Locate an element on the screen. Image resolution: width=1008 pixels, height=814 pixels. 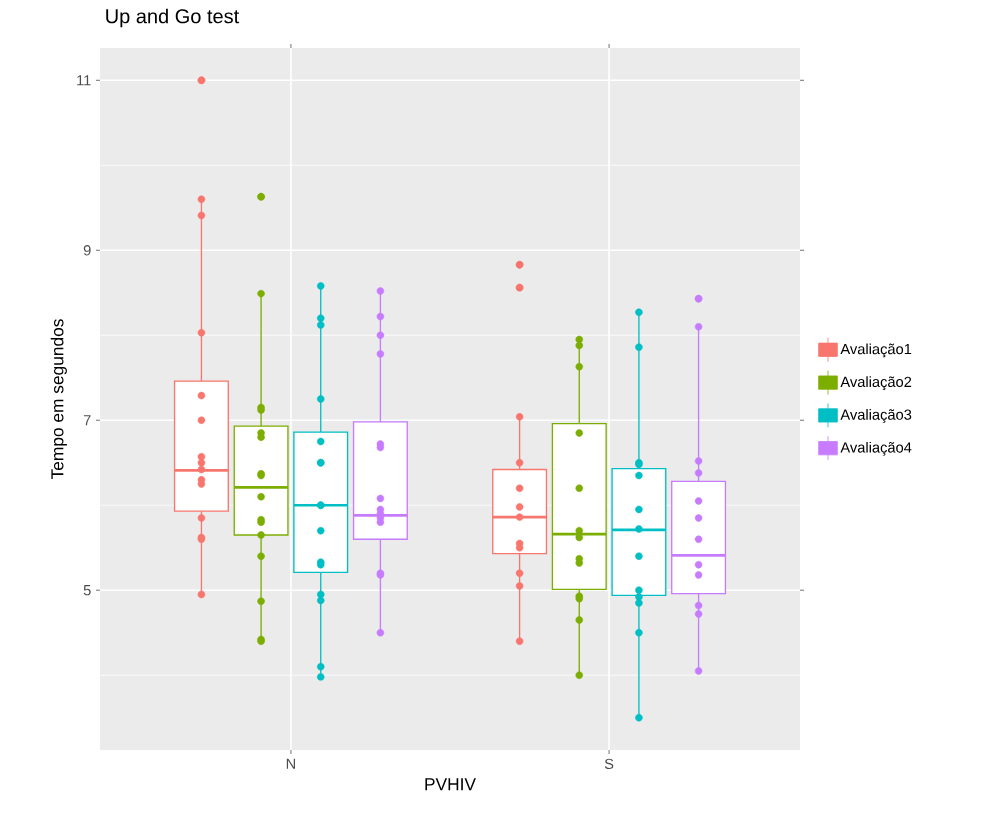
legend-label: Avaliação4 is located at coordinates (876, 448).